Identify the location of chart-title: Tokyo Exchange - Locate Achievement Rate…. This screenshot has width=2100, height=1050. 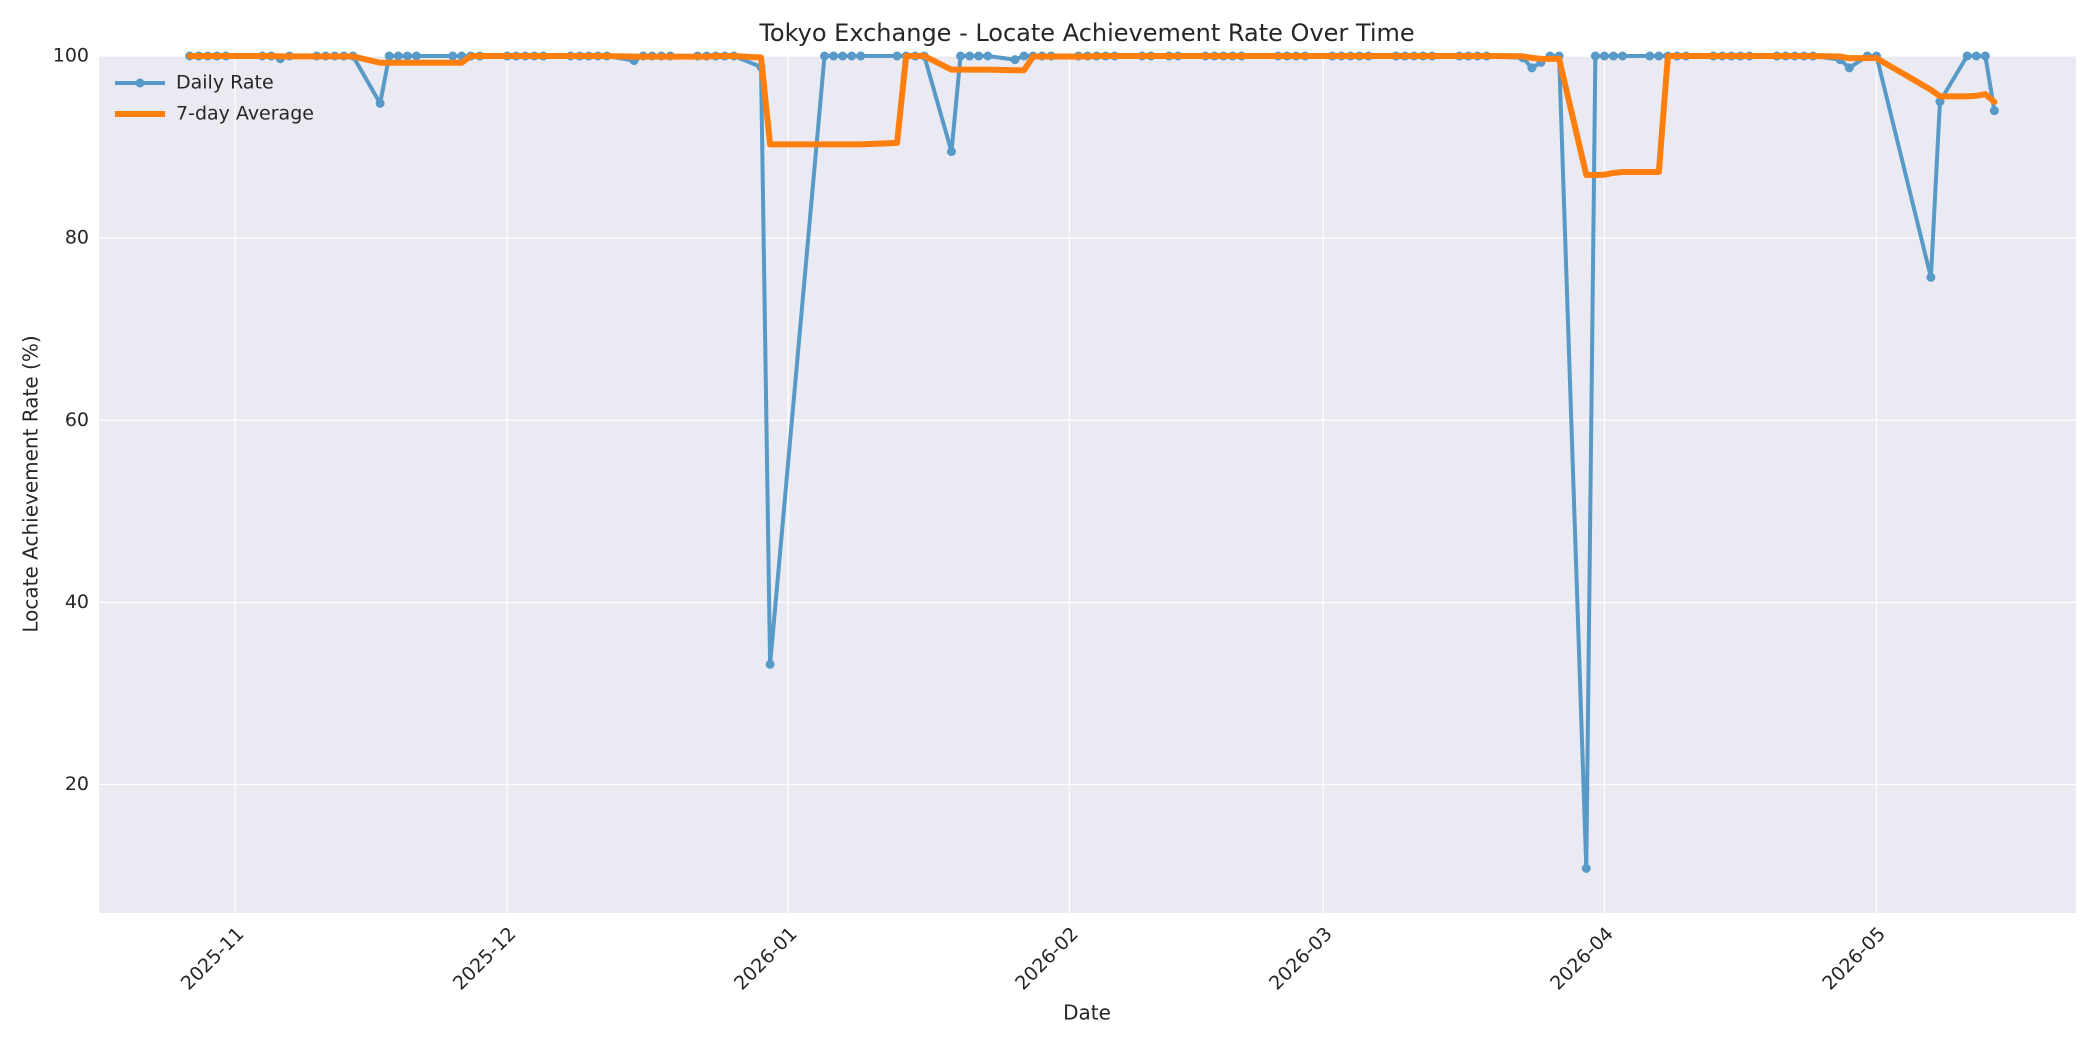
(1086, 33).